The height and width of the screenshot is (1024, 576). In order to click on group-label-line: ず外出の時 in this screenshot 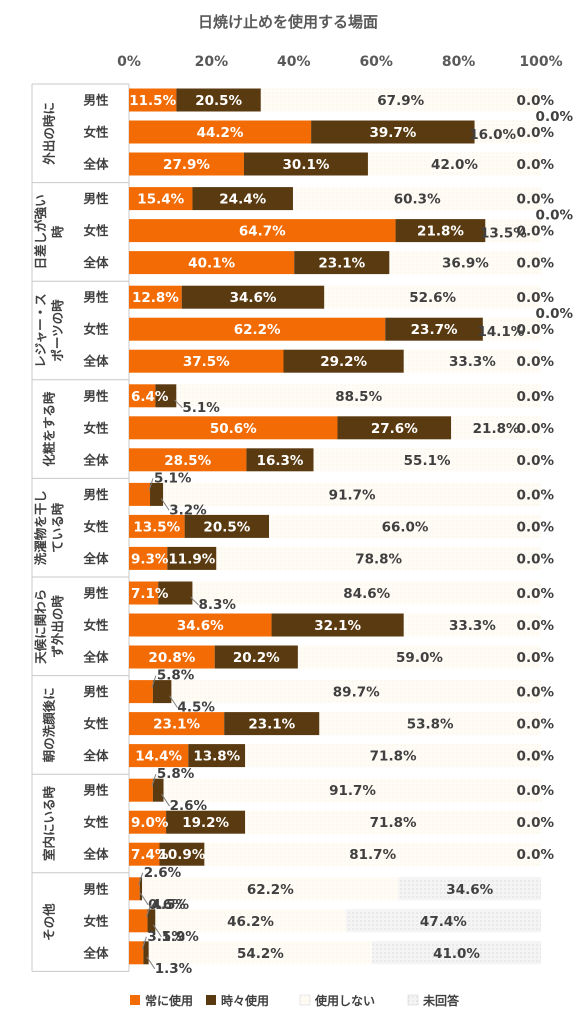, I will do `click(57, 626)`.